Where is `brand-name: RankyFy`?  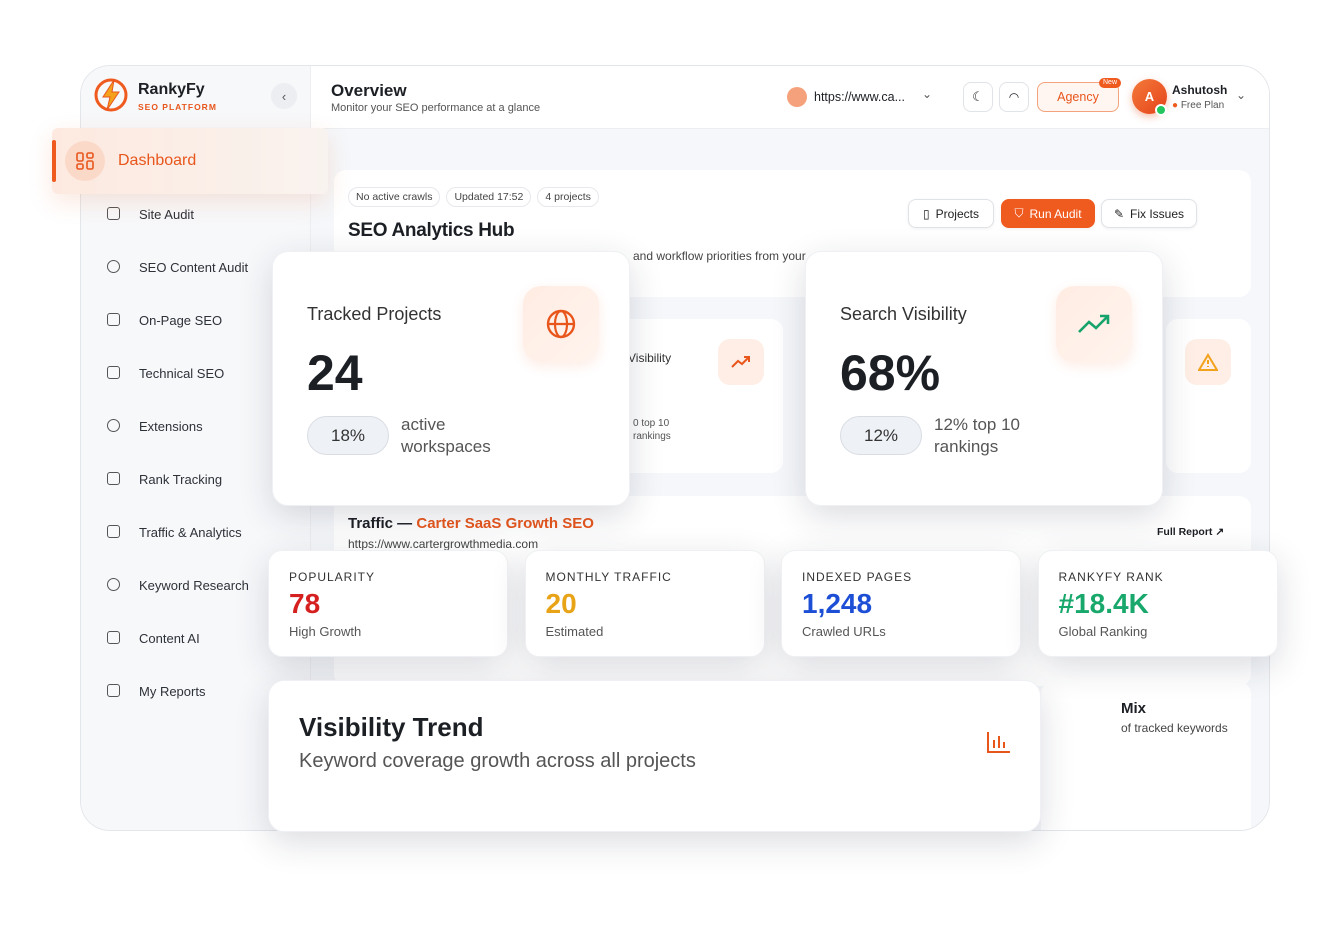 brand-name: RankyFy is located at coordinates (171, 89).